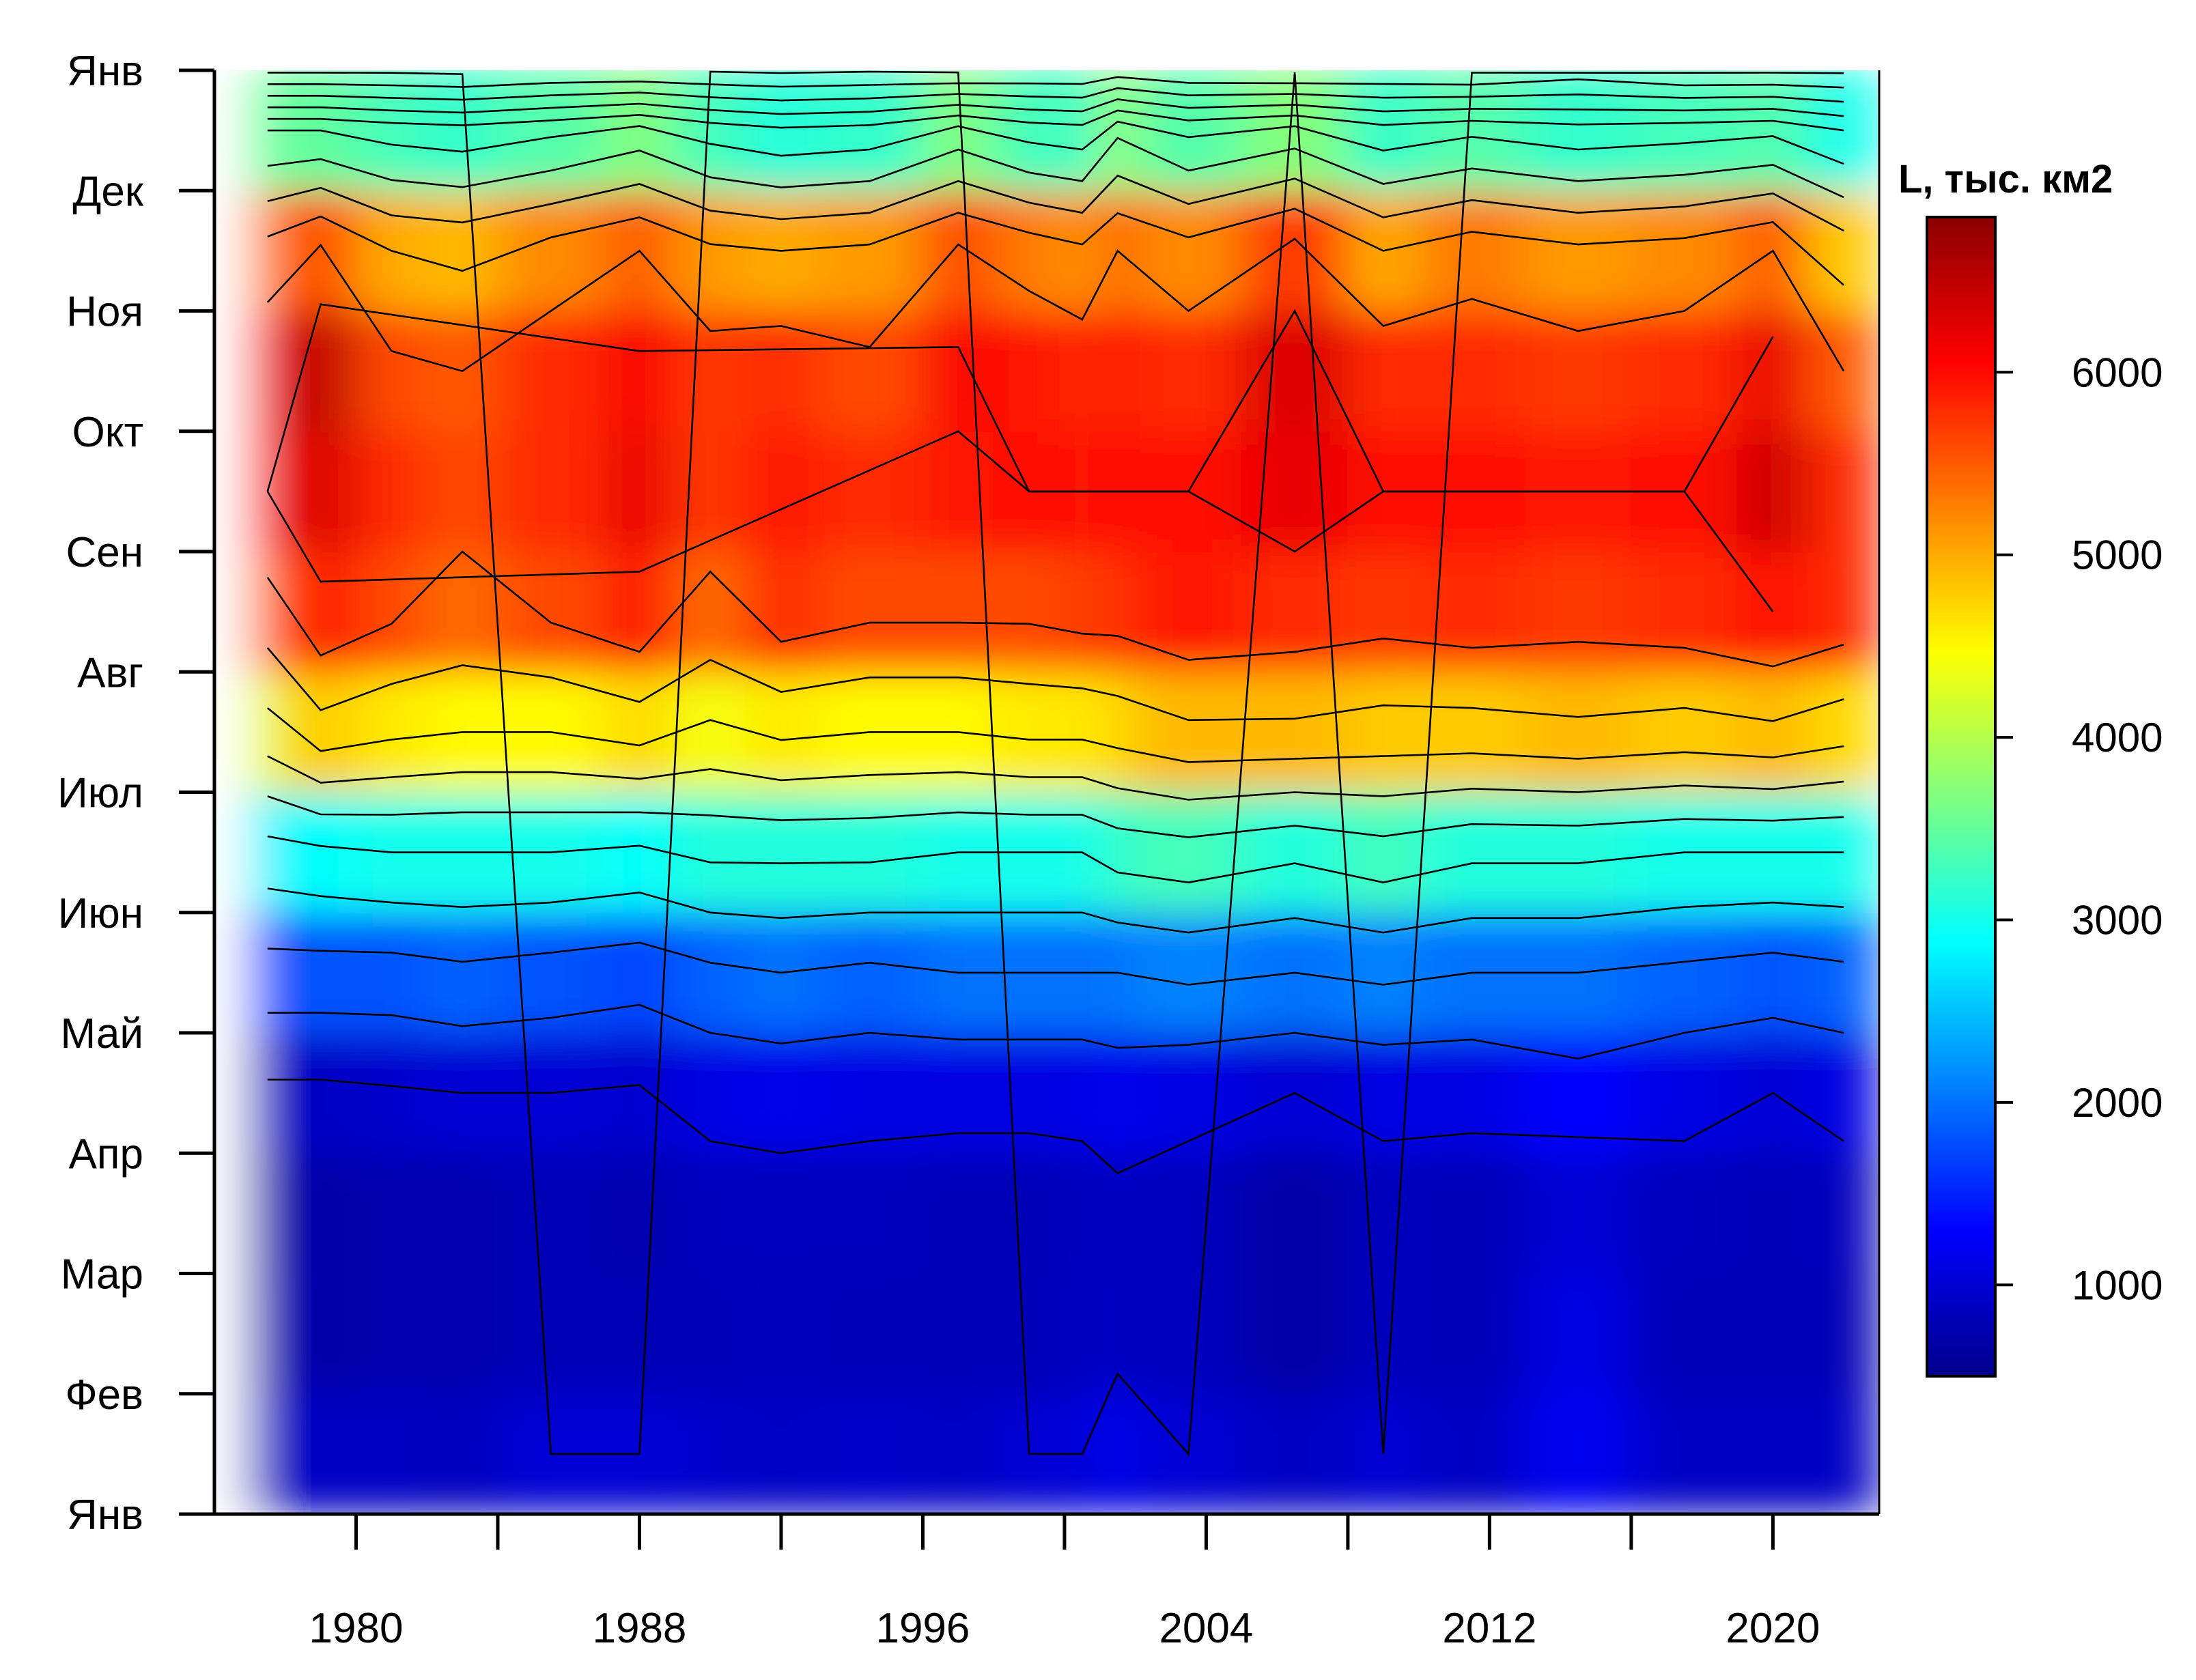  What do you see at coordinates (104, 1395) in the screenshot?
I see `y-tick-label: Фев` at bounding box center [104, 1395].